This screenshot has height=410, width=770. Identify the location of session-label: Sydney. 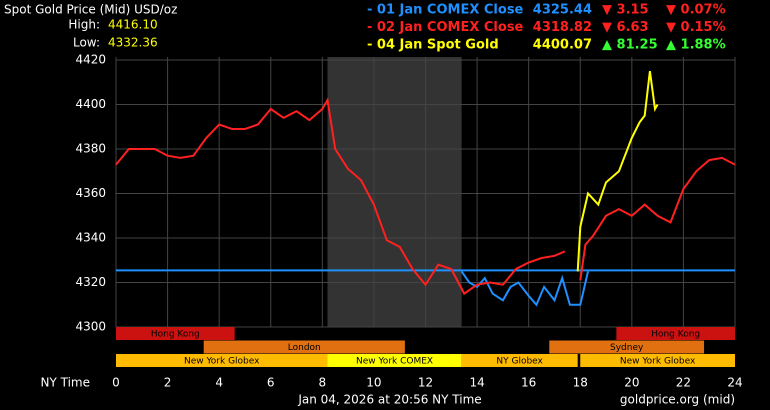
(627, 348).